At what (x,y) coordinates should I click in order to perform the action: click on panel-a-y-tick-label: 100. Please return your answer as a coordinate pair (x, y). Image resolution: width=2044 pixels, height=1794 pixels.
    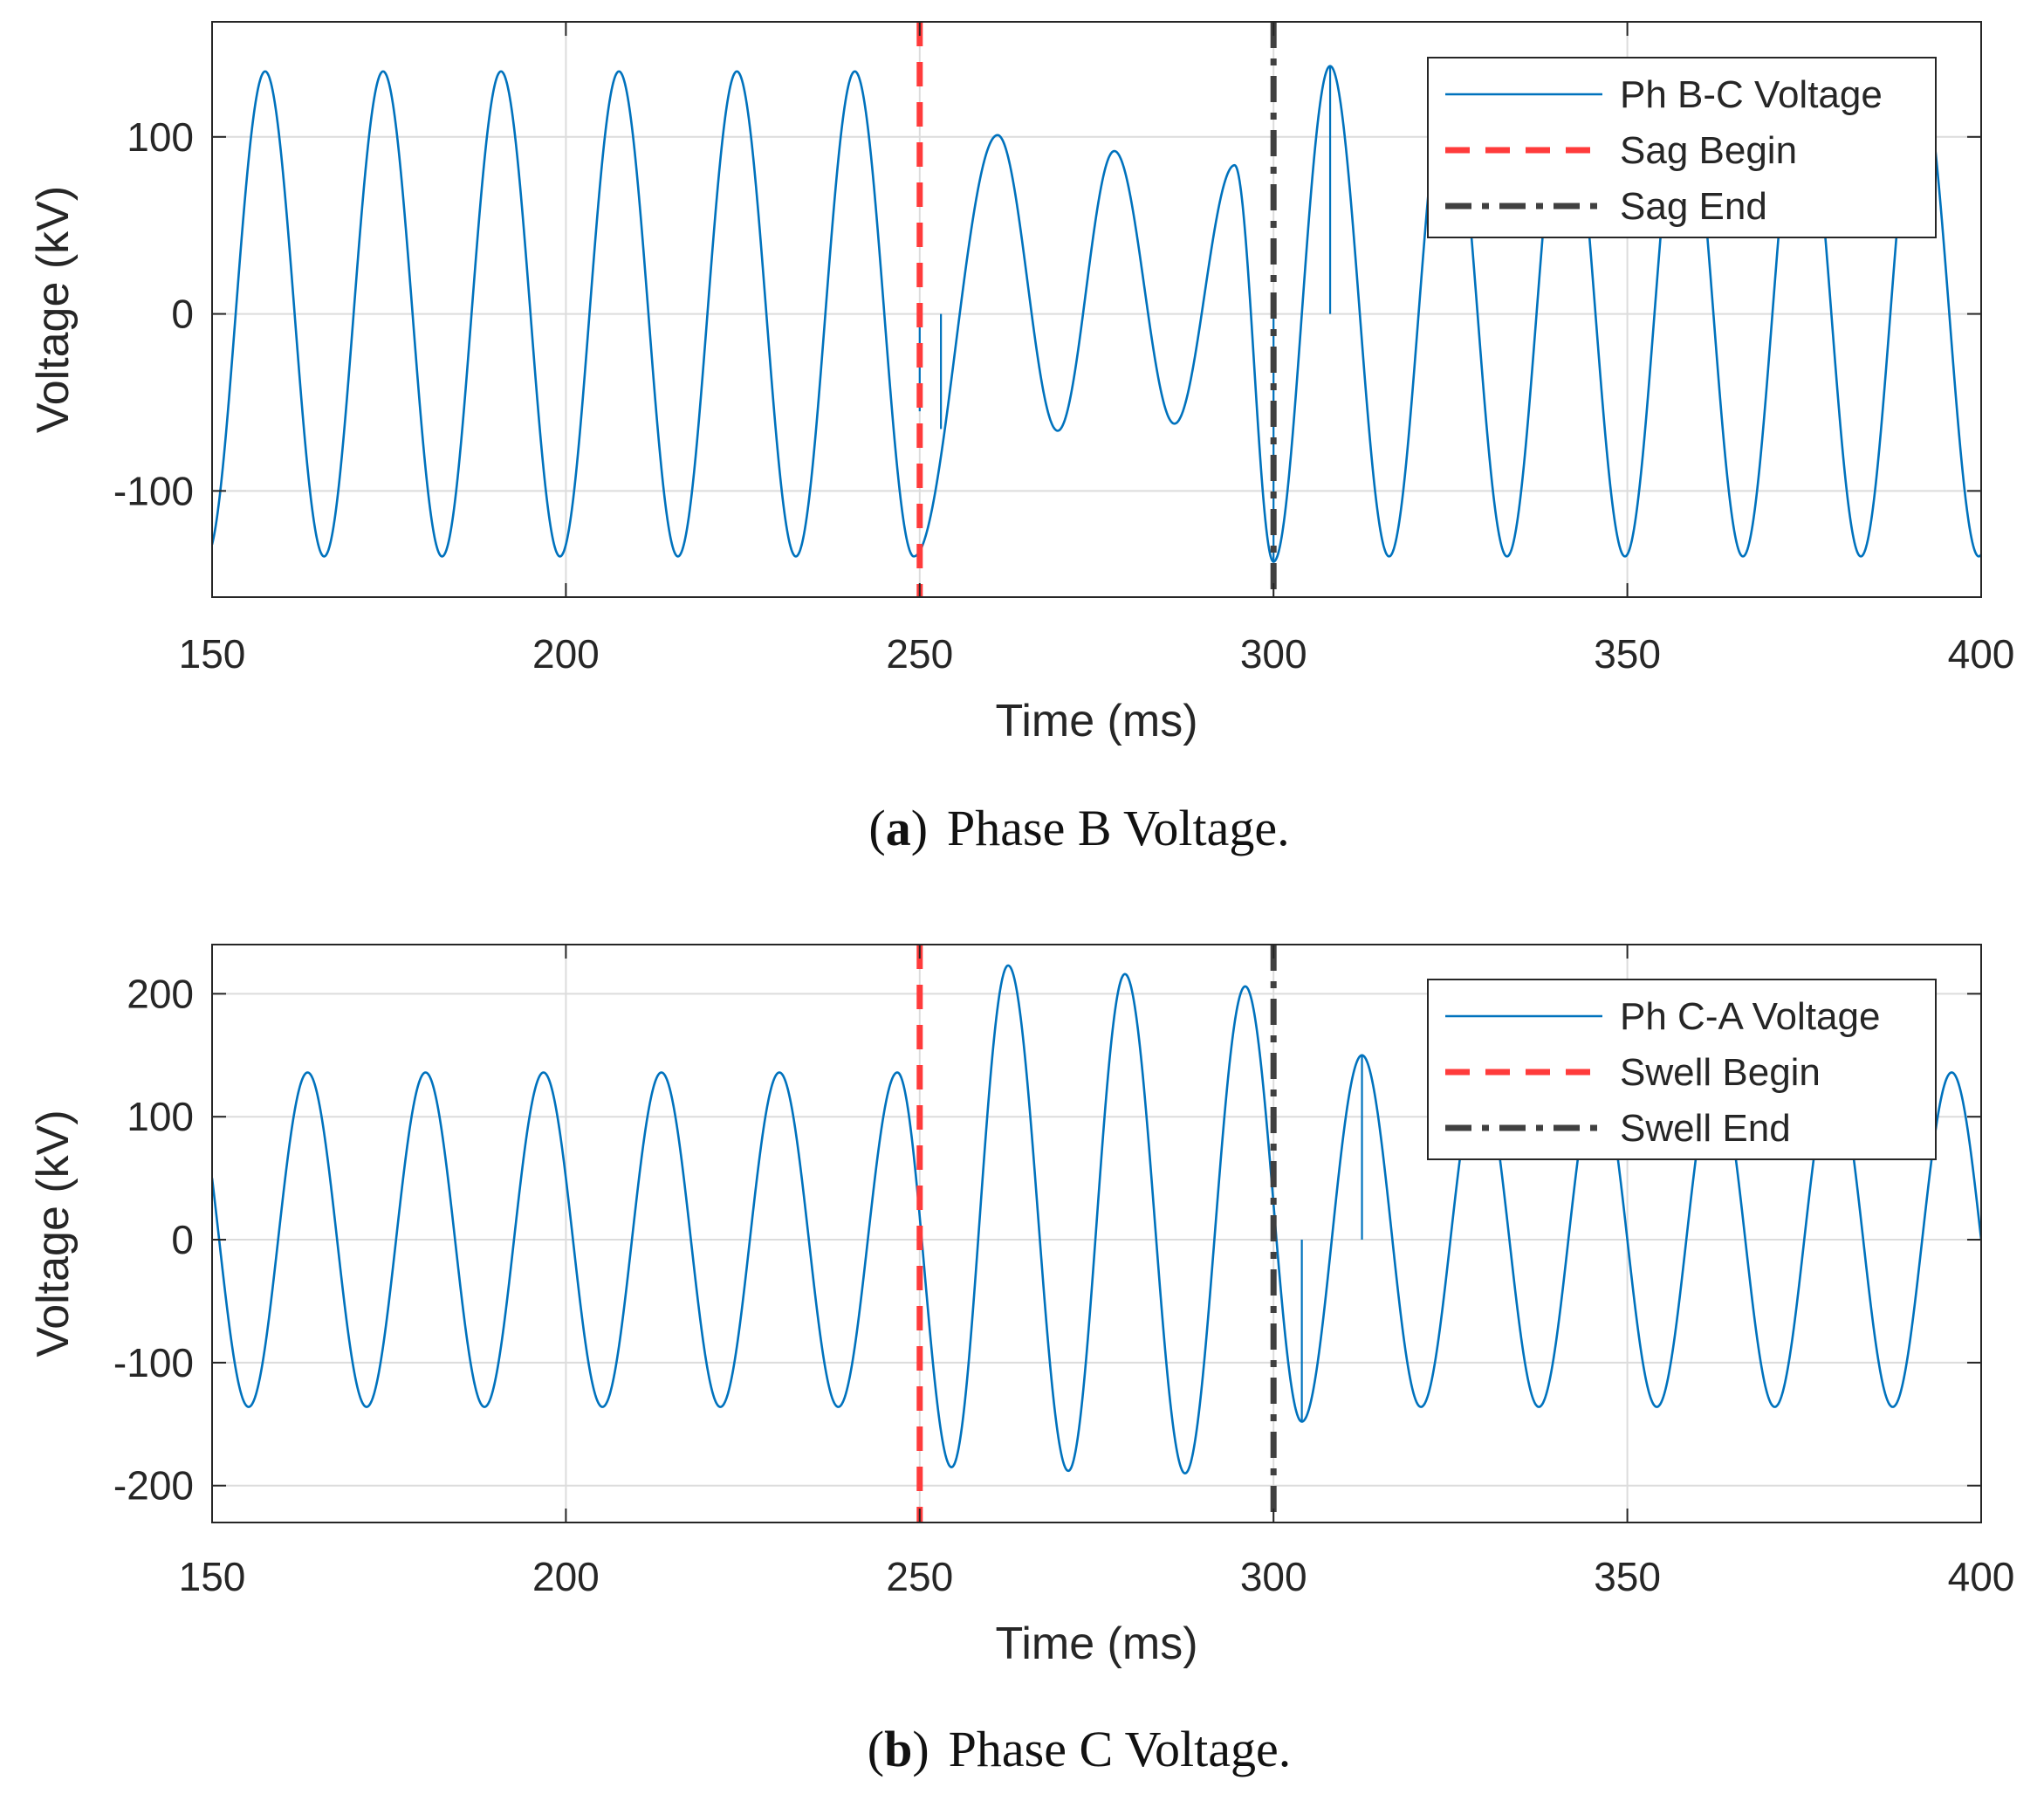
    Looking at the image, I should click on (160, 137).